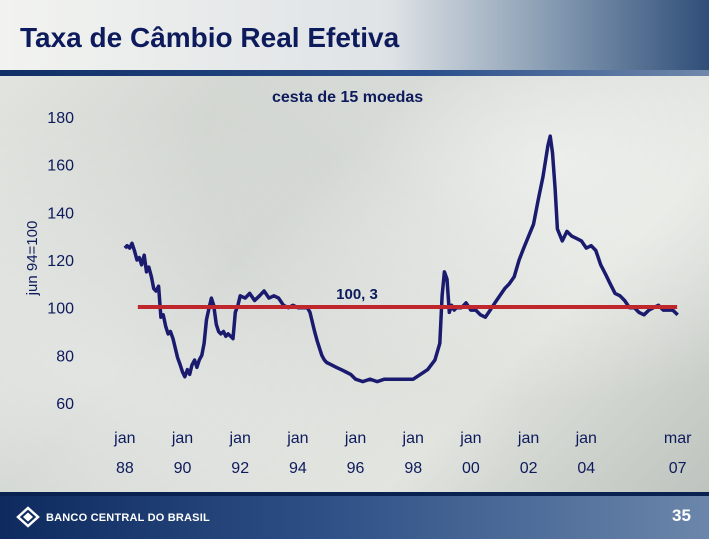 The height and width of the screenshot is (539, 709). I want to click on x-tick-label-bottom: 96, so click(356, 468).